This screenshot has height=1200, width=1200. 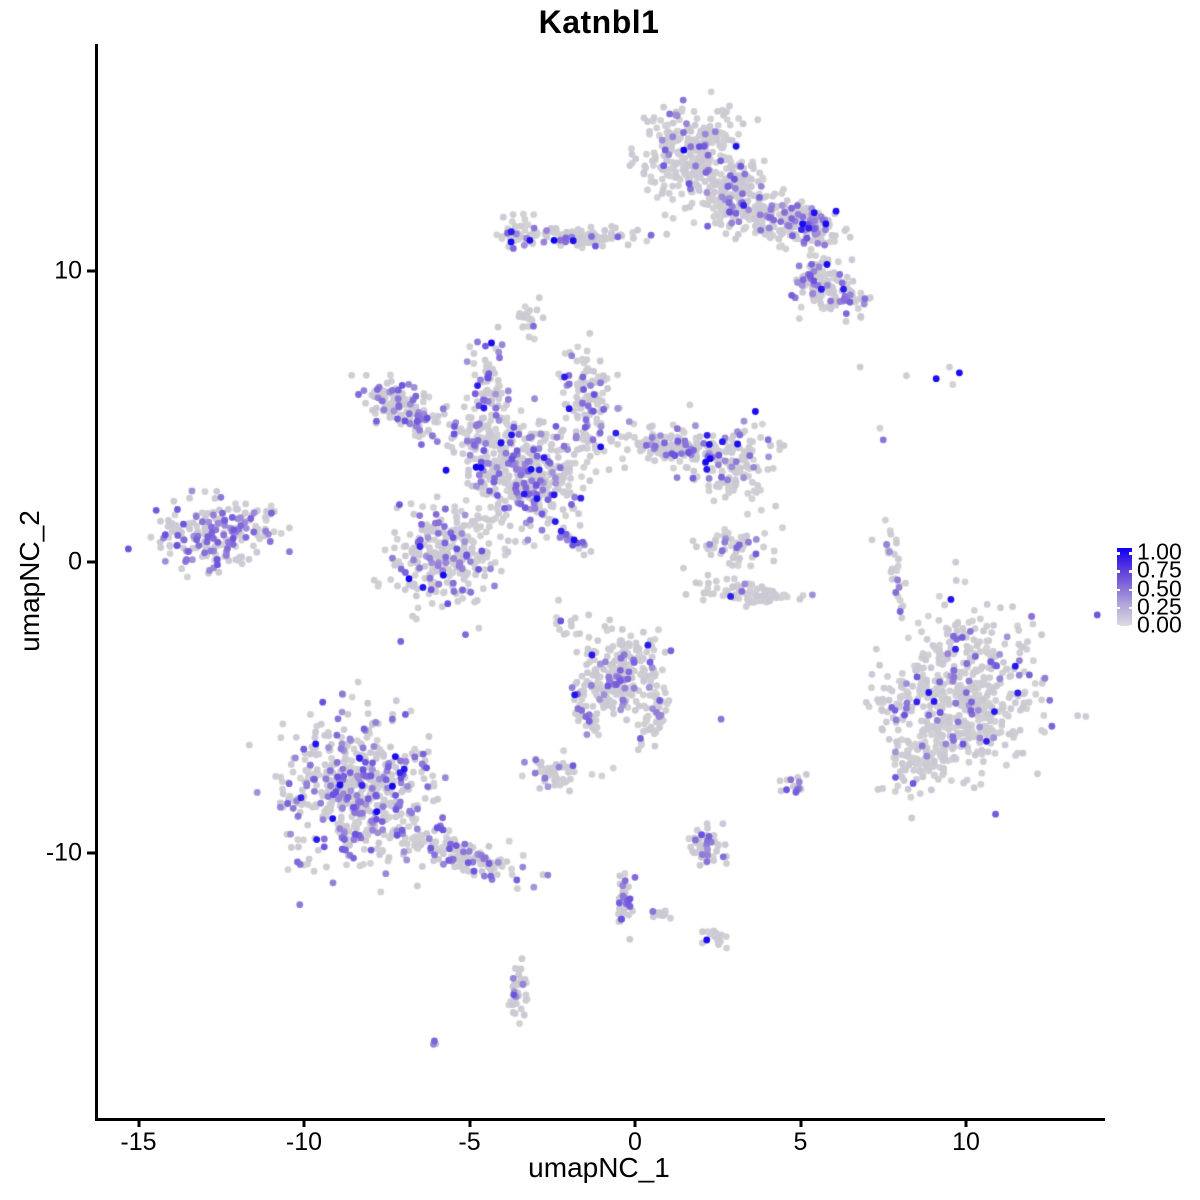 I want to click on x-axis-tick-label: -5, so click(x=469, y=1142).